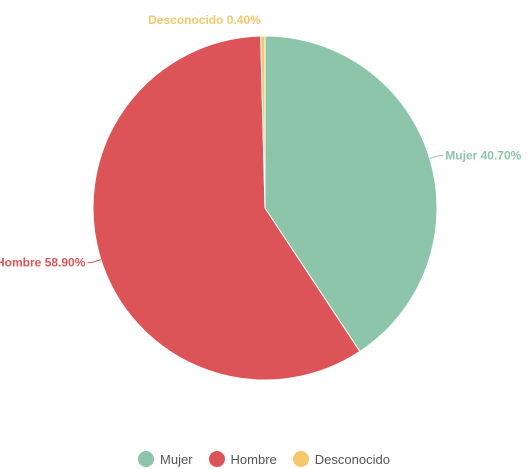 This screenshot has width=528, height=469. What do you see at coordinates (253, 459) in the screenshot?
I see `legend-label-hombre: Hombre` at bounding box center [253, 459].